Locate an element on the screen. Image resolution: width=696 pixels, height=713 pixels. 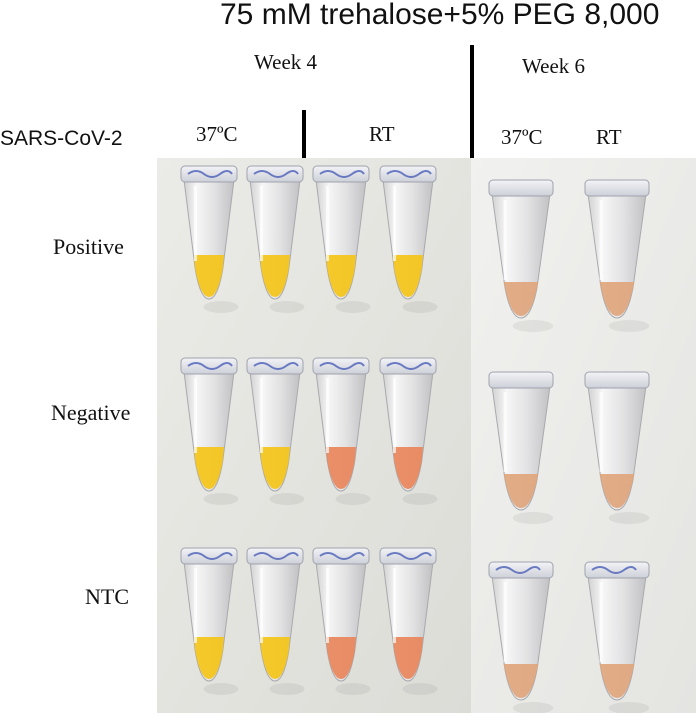
condition-divider is located at coordinates (304, 134).